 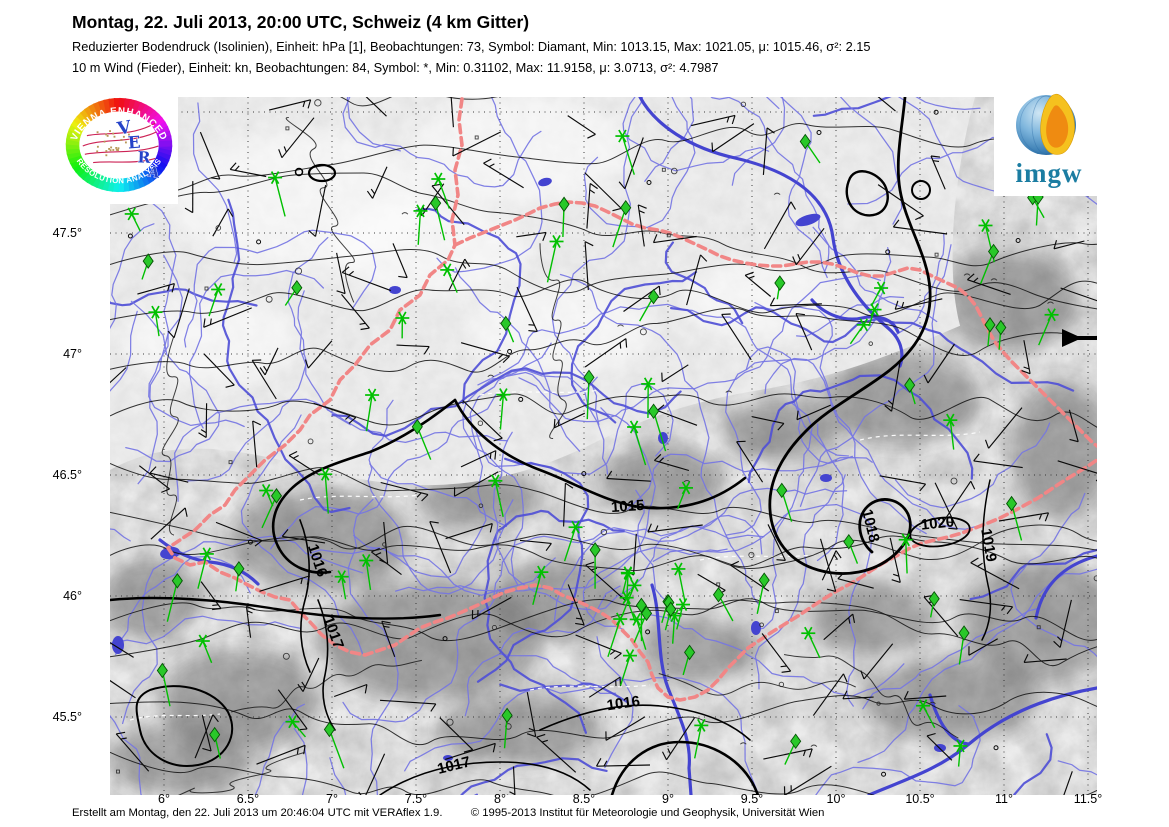 I want to click on lon-tick-label: 6.5°, so click(x=248, y=799).